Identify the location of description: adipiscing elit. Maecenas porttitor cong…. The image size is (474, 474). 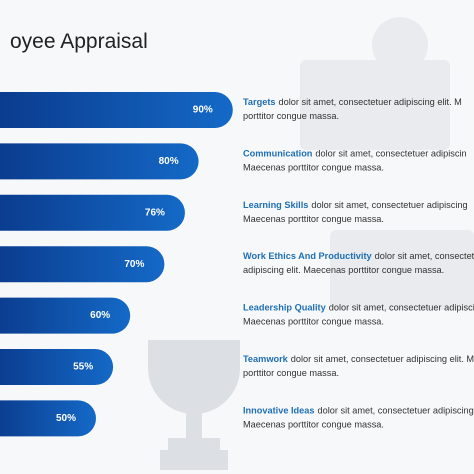
(343, 270).